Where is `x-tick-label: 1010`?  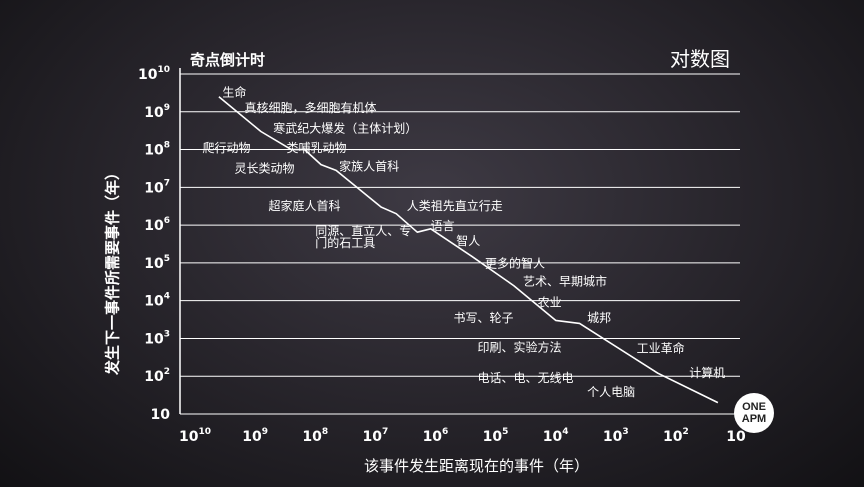 x-tick-label: 1010 is located at coordinates (195, 436).